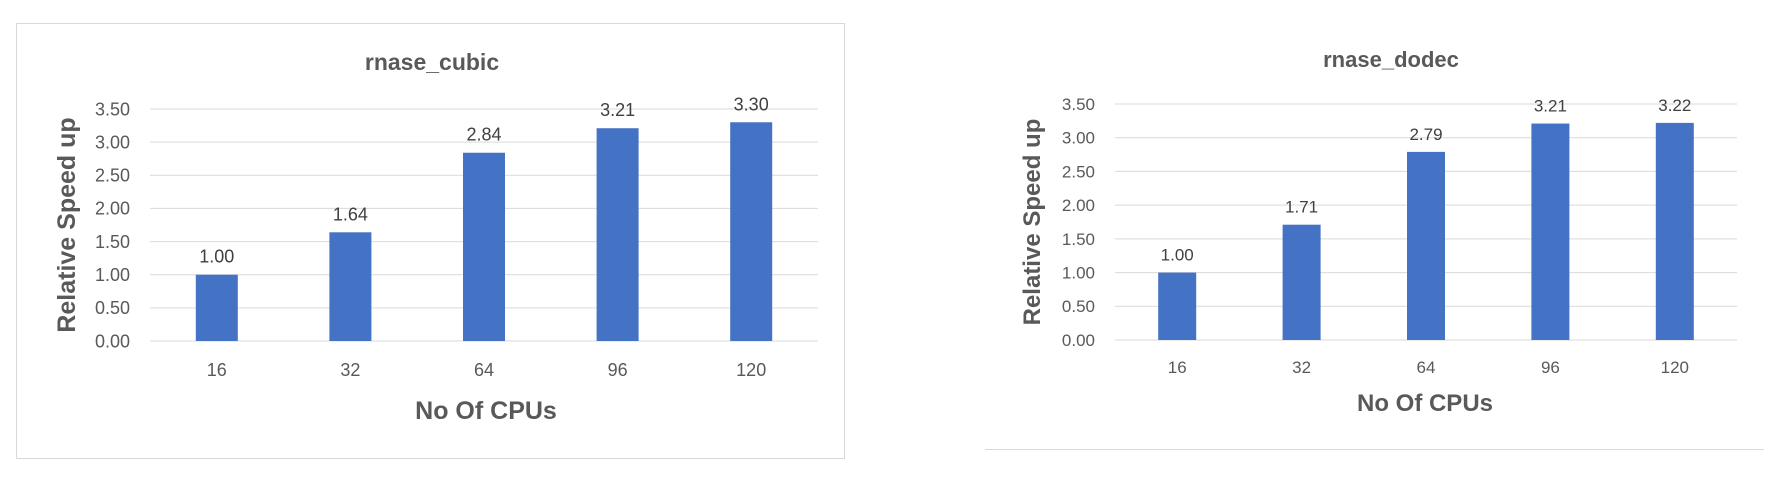  I want to click on data-label: 3.30, so click(751, 104).